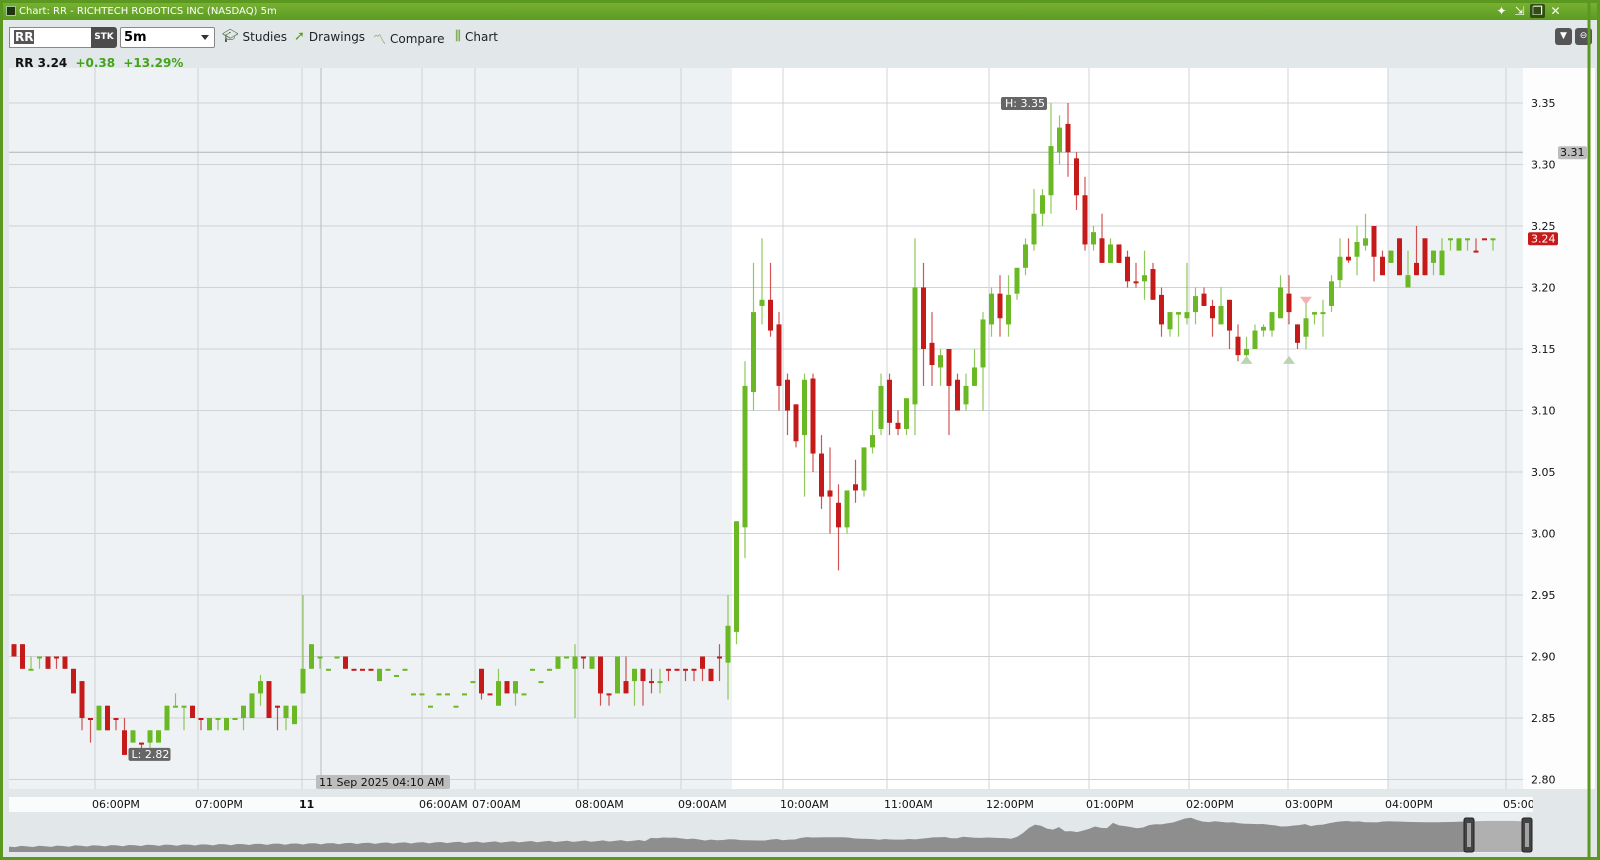  What do you see at coordinates (1469, 835) in the screenshot?
I see `navigator-left-handle` at bounding box center [1469, 835].